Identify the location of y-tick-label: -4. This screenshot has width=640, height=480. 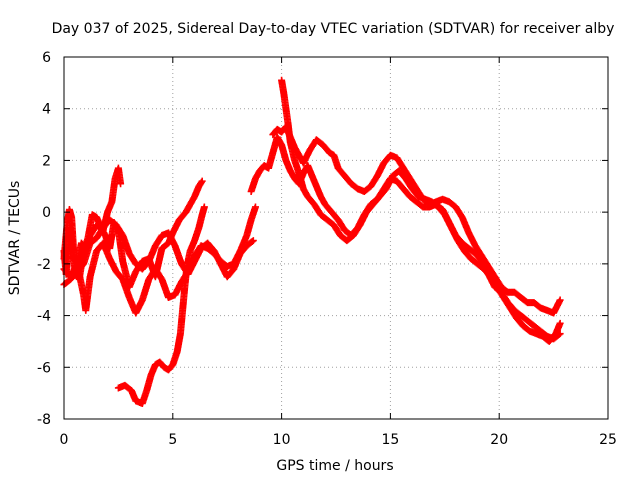
(44, 317).